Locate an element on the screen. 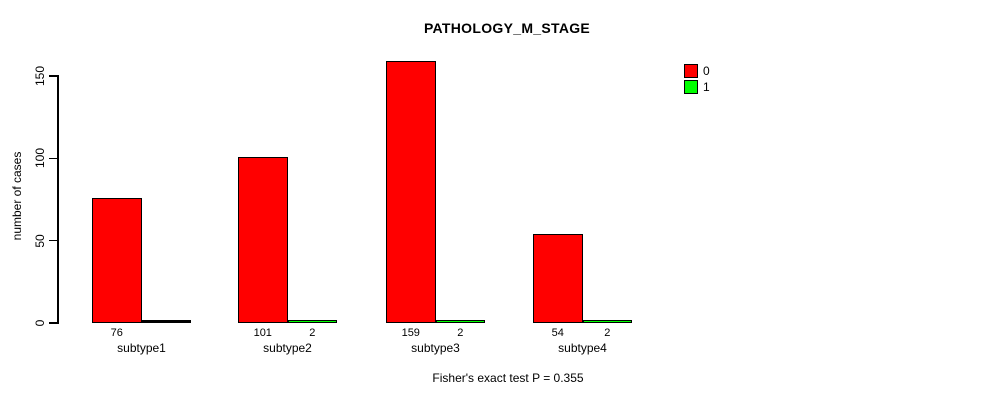 This screenshot has height=400, width=990. x-axis-category-label: subtype4 is located at coordinates (582, 348).